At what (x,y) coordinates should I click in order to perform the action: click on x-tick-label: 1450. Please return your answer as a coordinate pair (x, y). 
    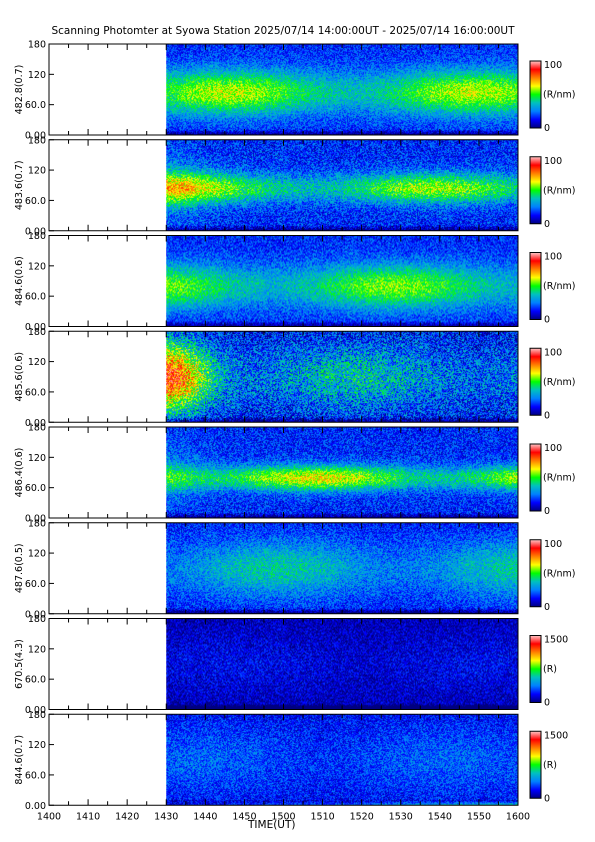
    Looking at the image, I should click on (244, 816).